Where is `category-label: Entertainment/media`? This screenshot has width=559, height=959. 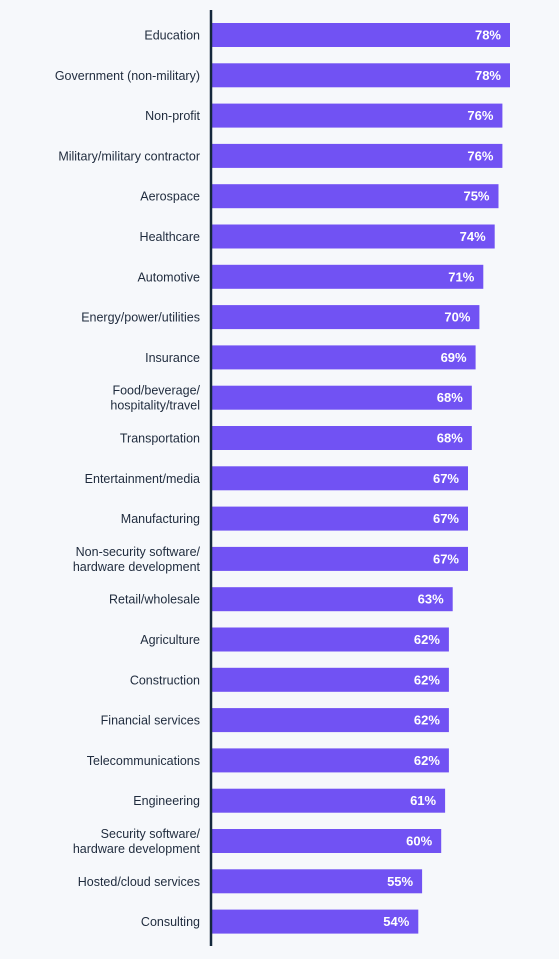 category-label: Entertainment/media is located at coordinates (142, 479).